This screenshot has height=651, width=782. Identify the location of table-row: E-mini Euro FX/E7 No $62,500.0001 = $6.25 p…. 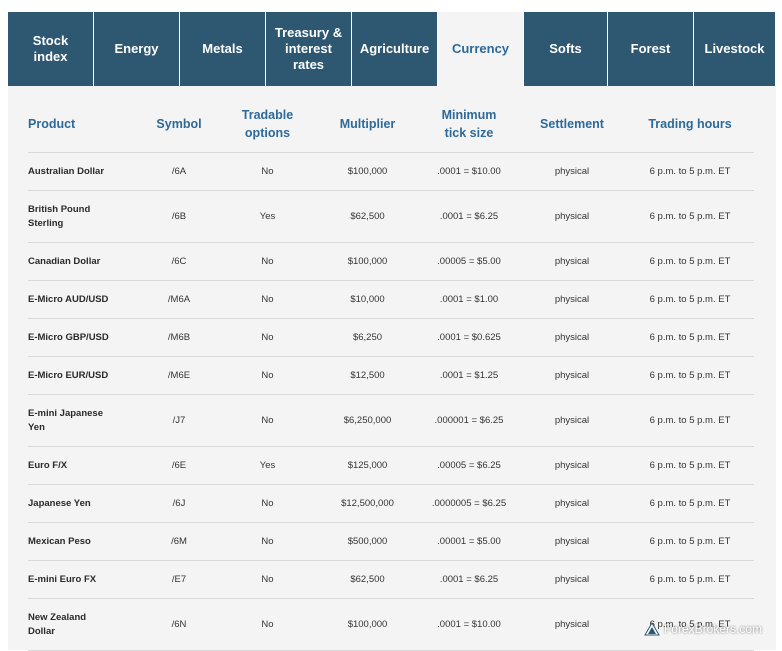
(391, 579).